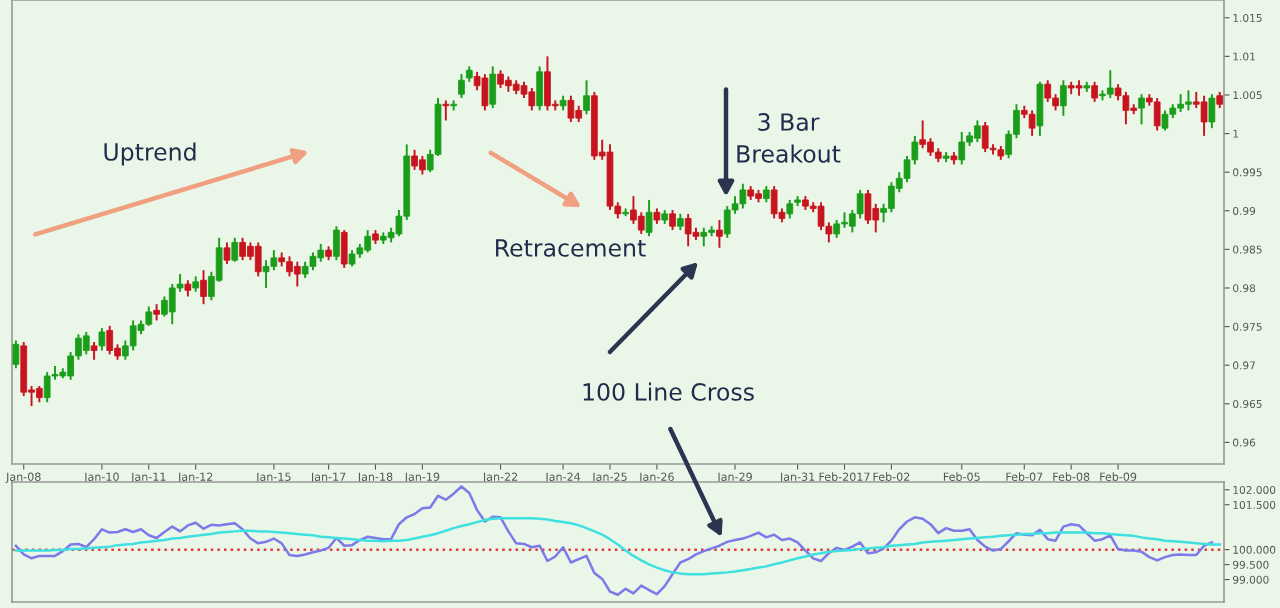  Describe the element at coordinates (789, 138) in the screenshot. I see `annotation: 3 Bar Breakout` at that location.